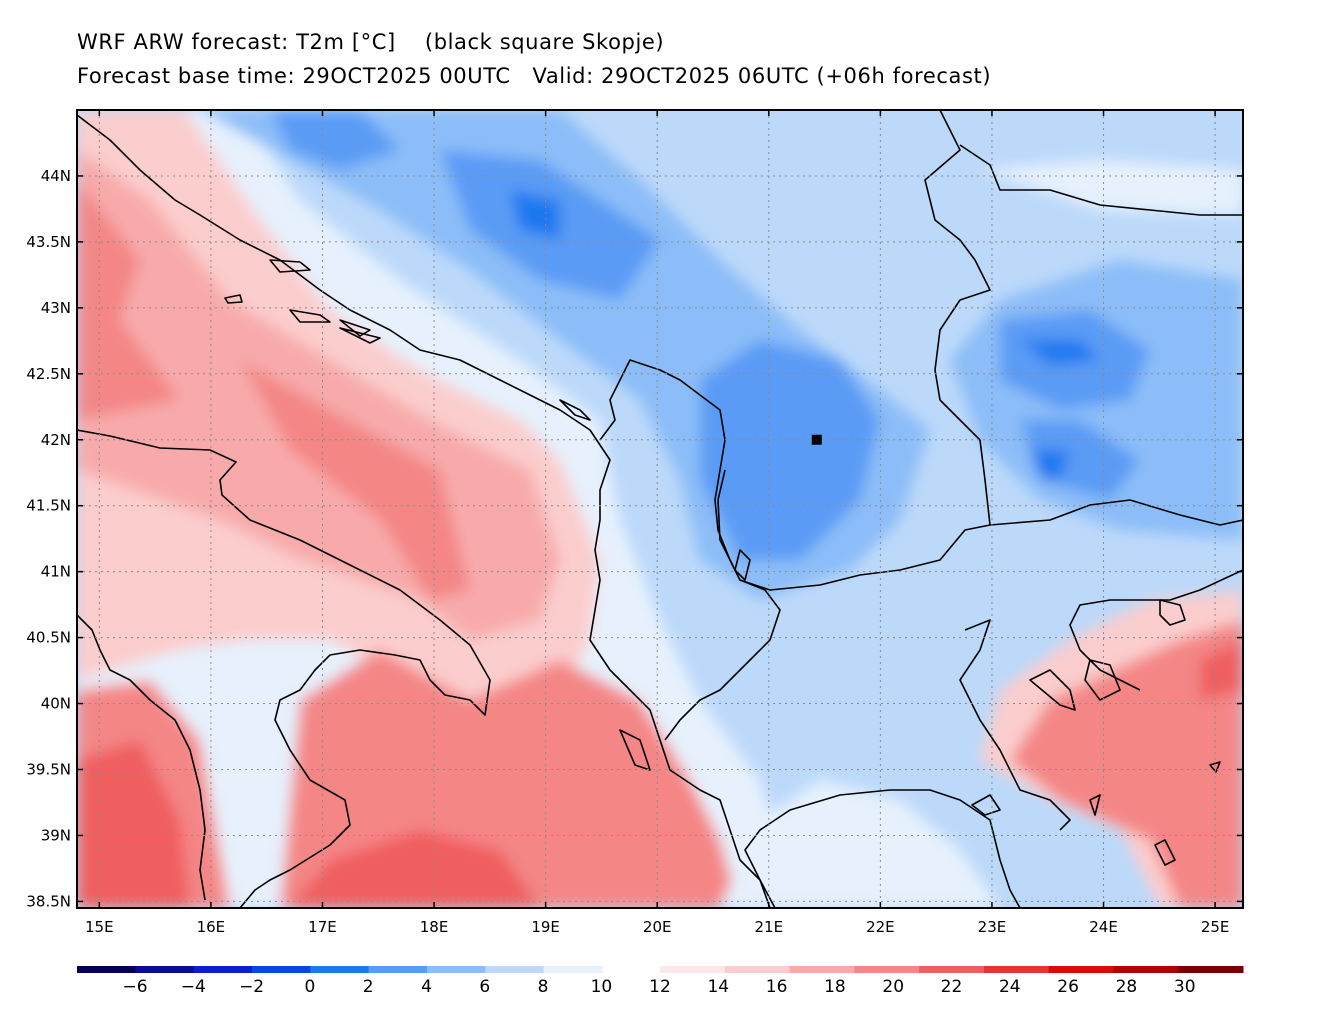 The image size is (1320, 1020). What do you see at coordinates (1068, 987) in the screenshot?
I see `colorbar-label: 26` at bounding box center [1068, 987].